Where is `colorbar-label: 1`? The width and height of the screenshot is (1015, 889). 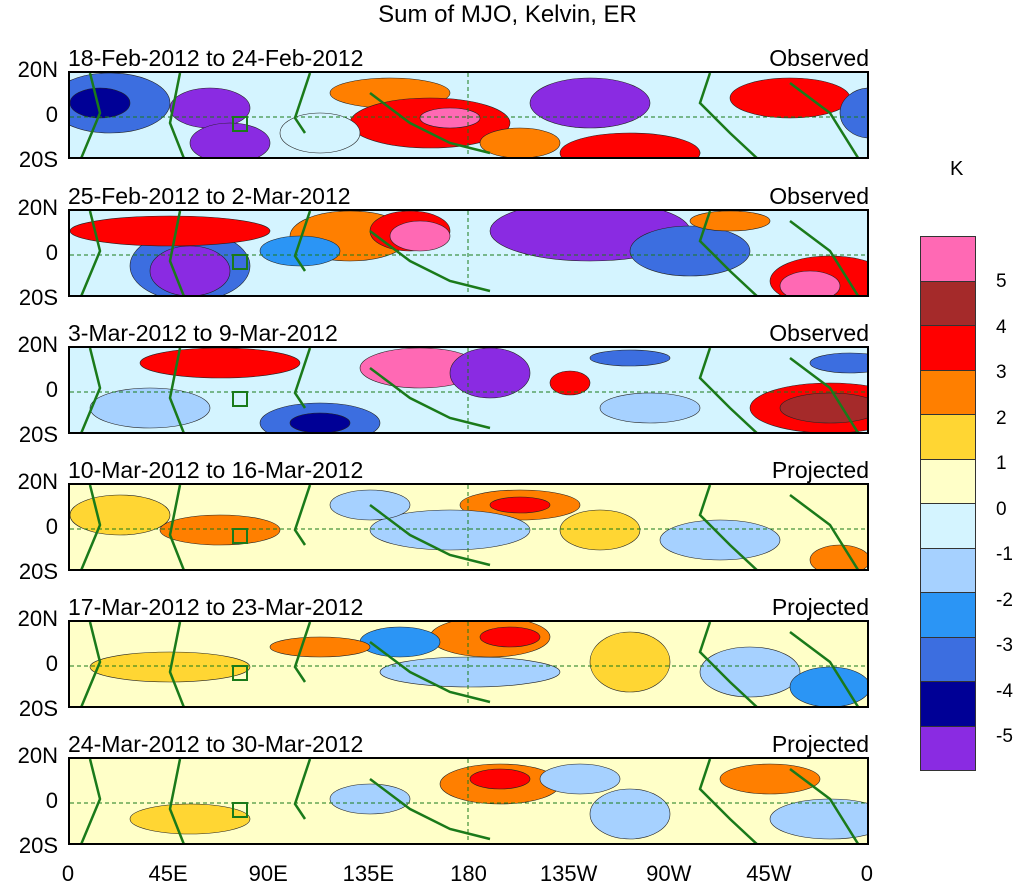
colorbar-label: 1 is located at coordinates (1001, 463).